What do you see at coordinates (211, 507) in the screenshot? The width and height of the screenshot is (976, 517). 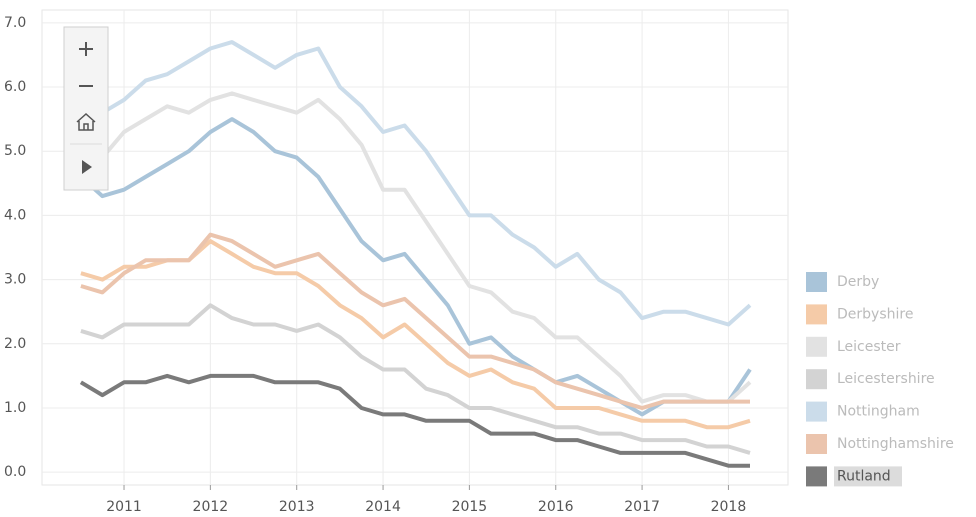 I see `x-tick-label: 2012` at bounding box center [211, 507].